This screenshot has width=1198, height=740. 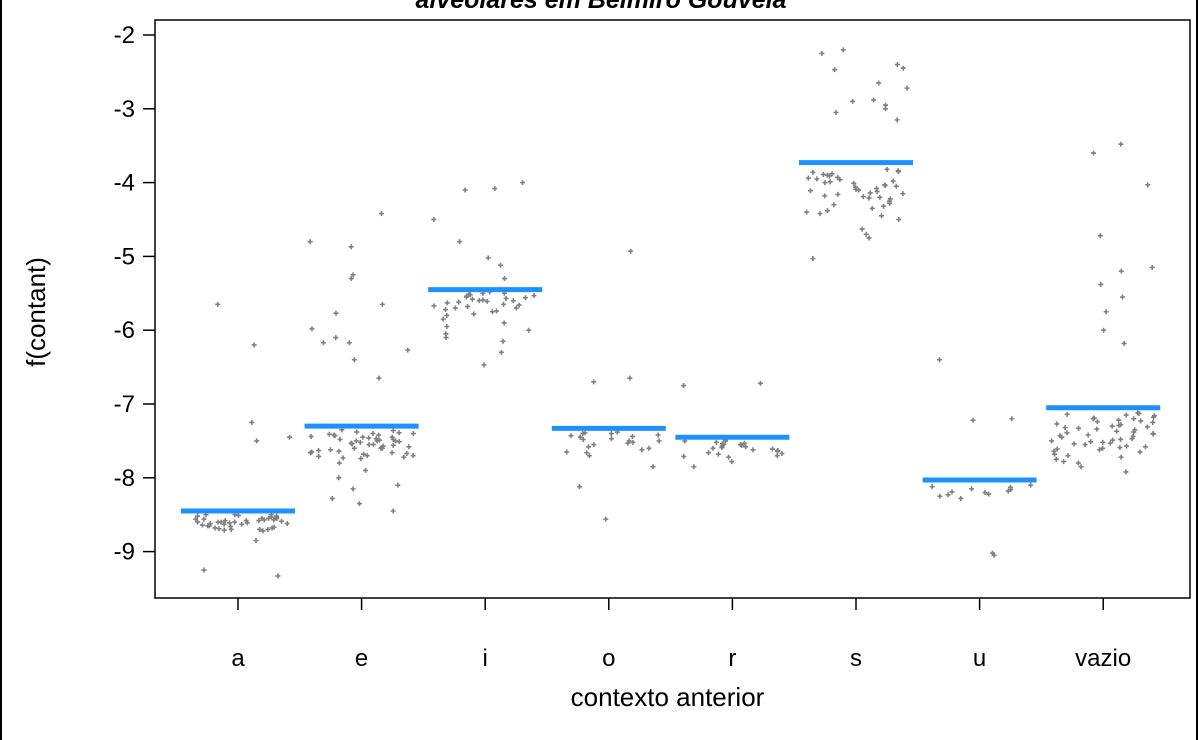 I want to click on y-tick-label: -6, so click(x=124, y=330).